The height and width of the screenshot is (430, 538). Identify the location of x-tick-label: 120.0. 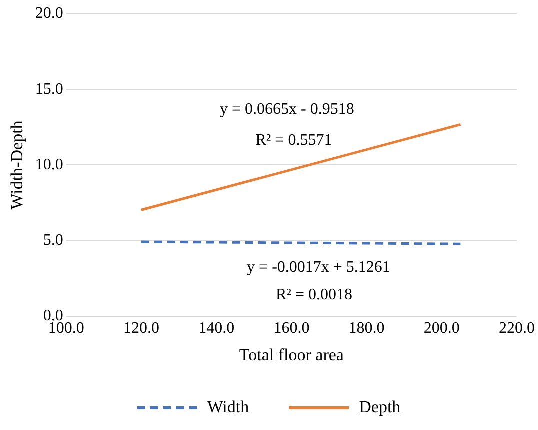
(142, 329).